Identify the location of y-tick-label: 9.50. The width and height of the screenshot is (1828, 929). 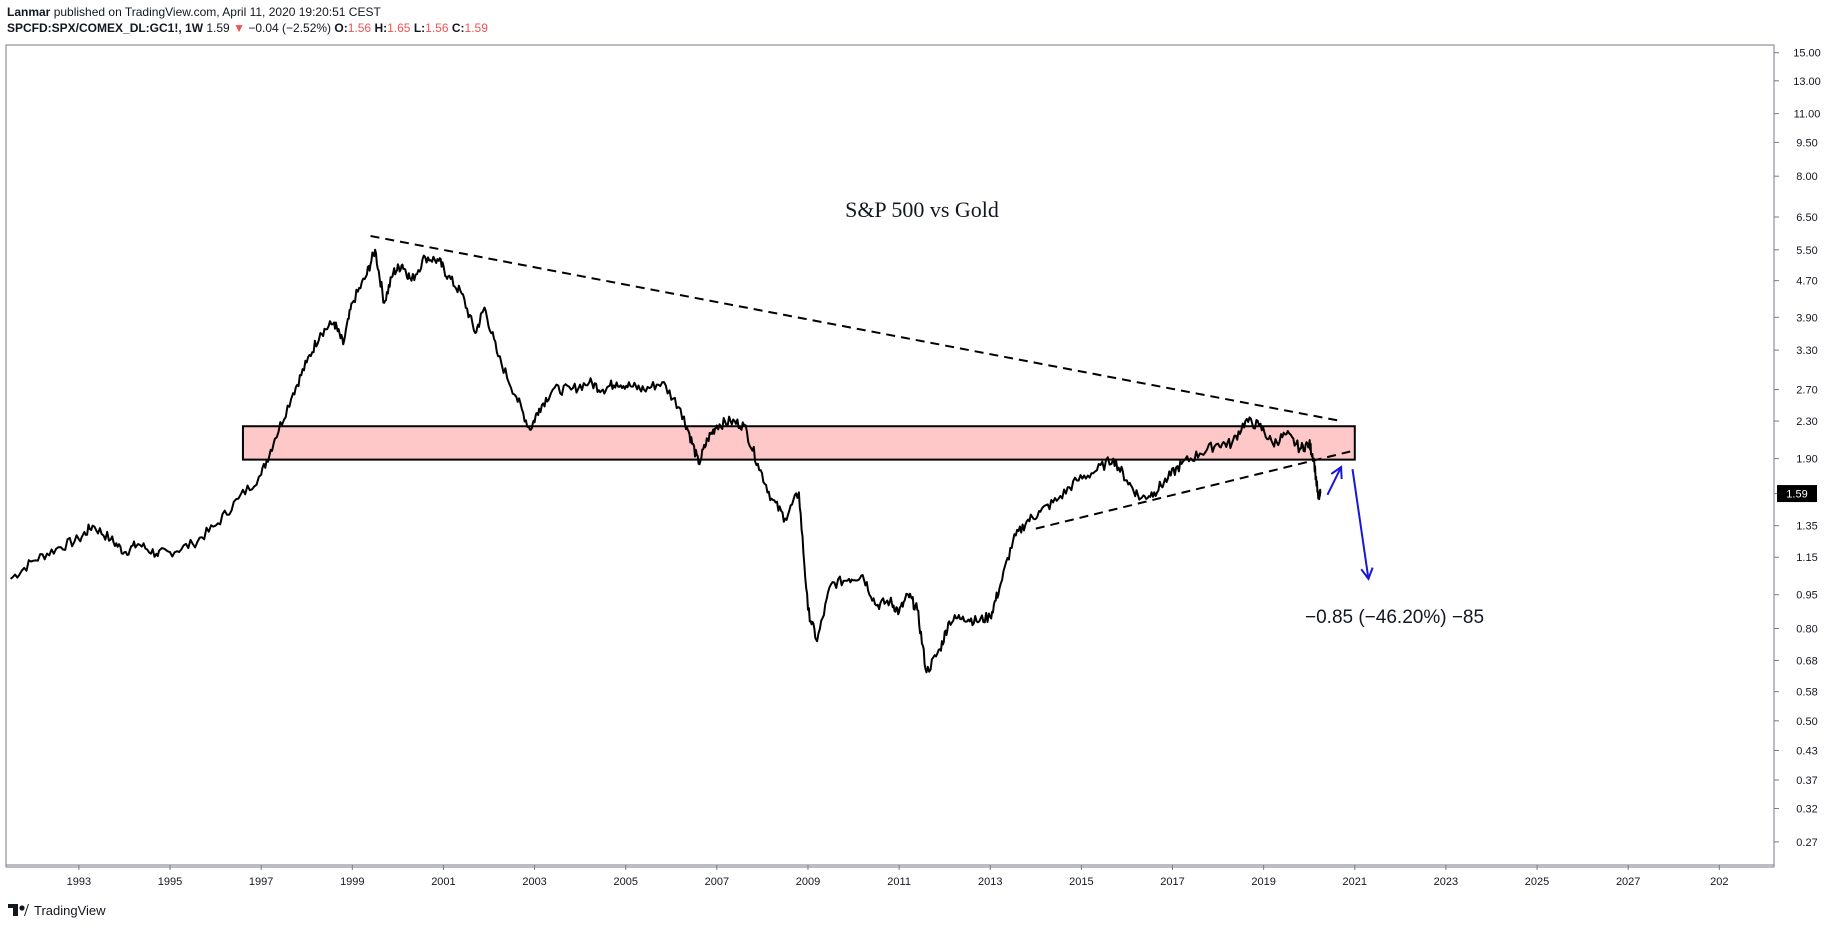
(1806, 143).